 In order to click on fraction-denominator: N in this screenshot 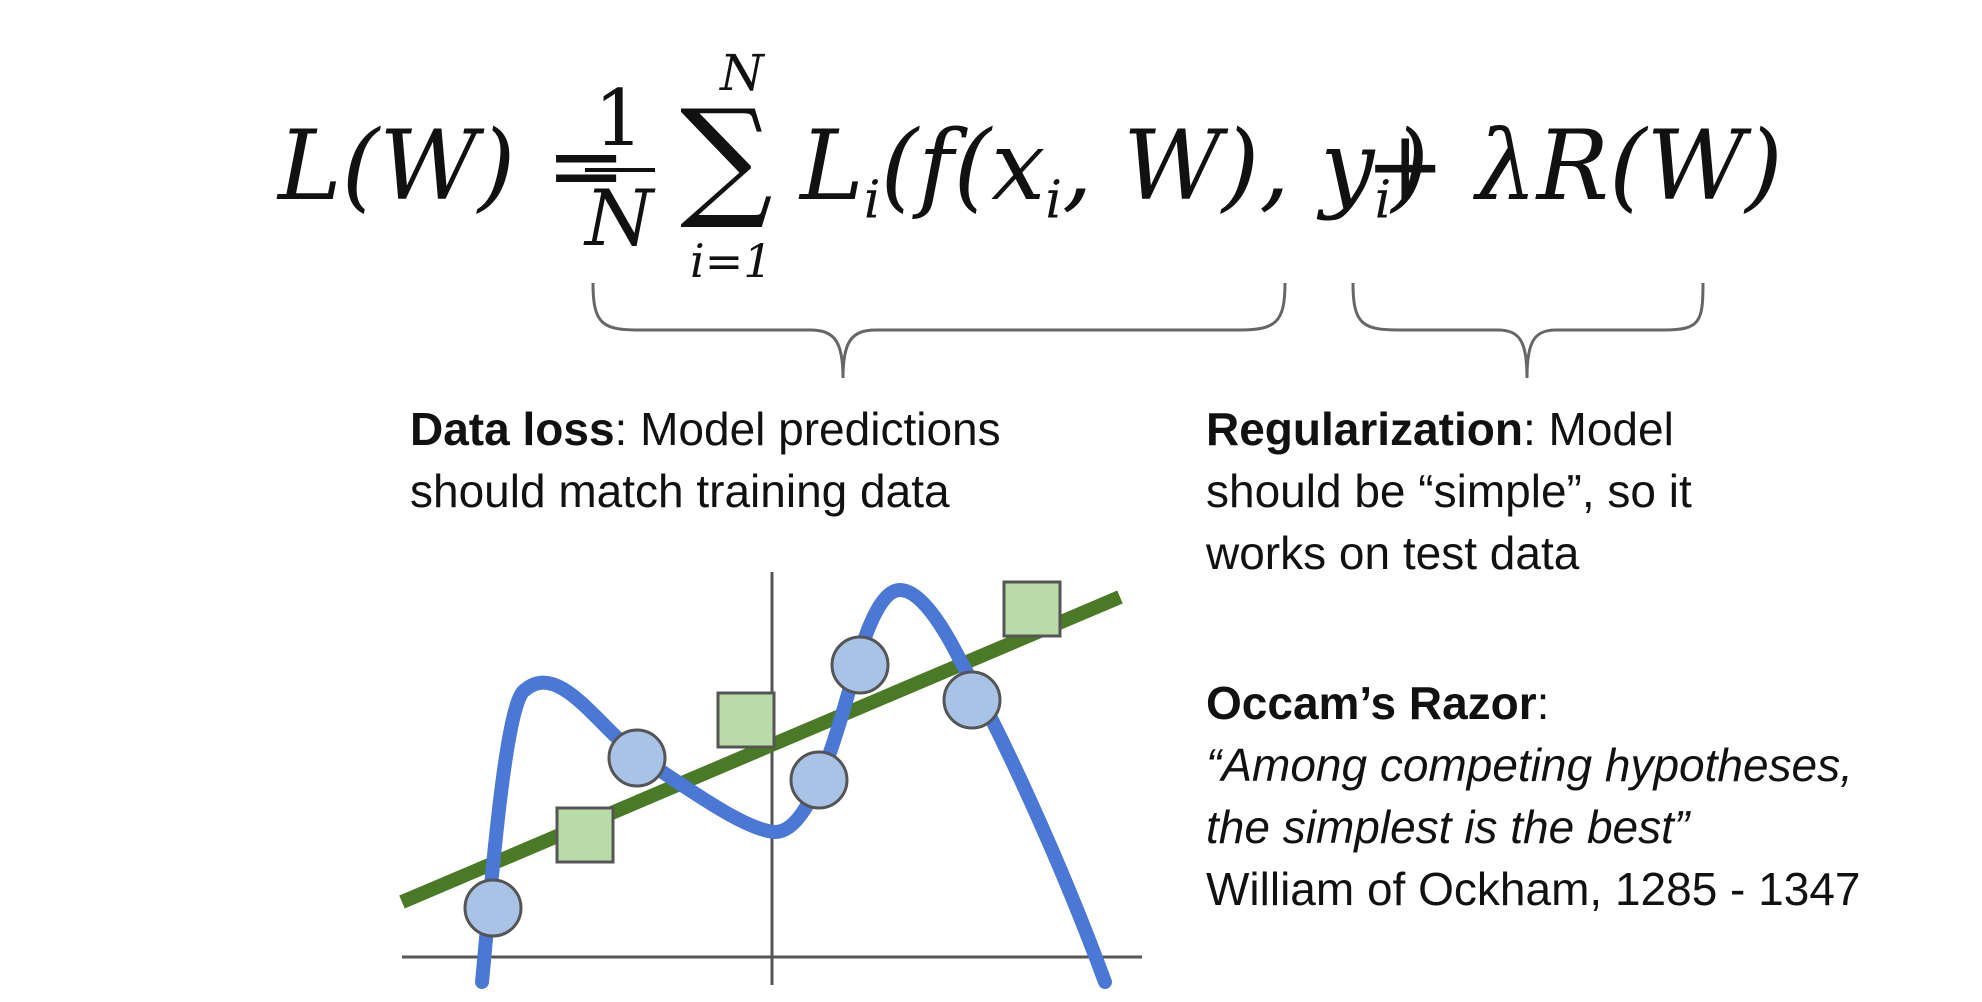, I will do `click(619, 219)`.